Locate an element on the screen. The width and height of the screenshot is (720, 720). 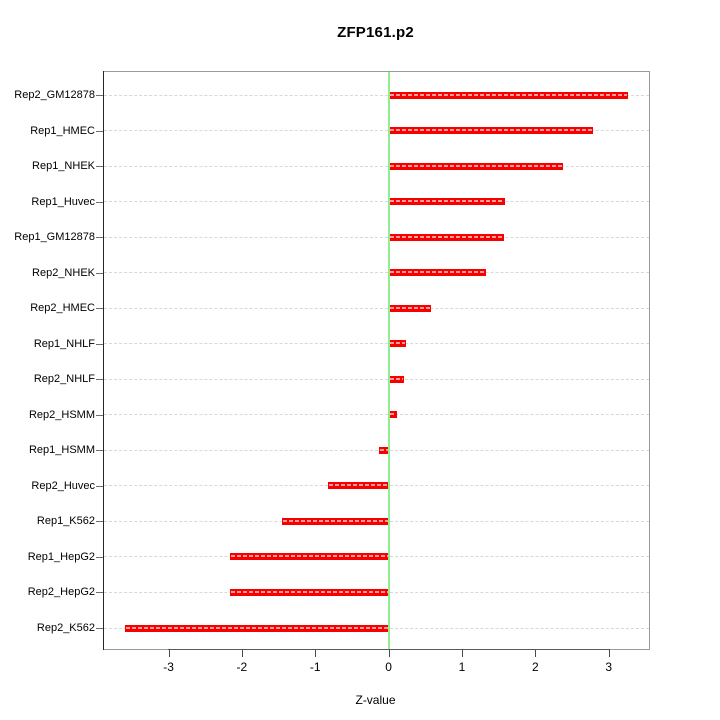
bar-rep1_gm12878 is located at coordinates (446, 237).